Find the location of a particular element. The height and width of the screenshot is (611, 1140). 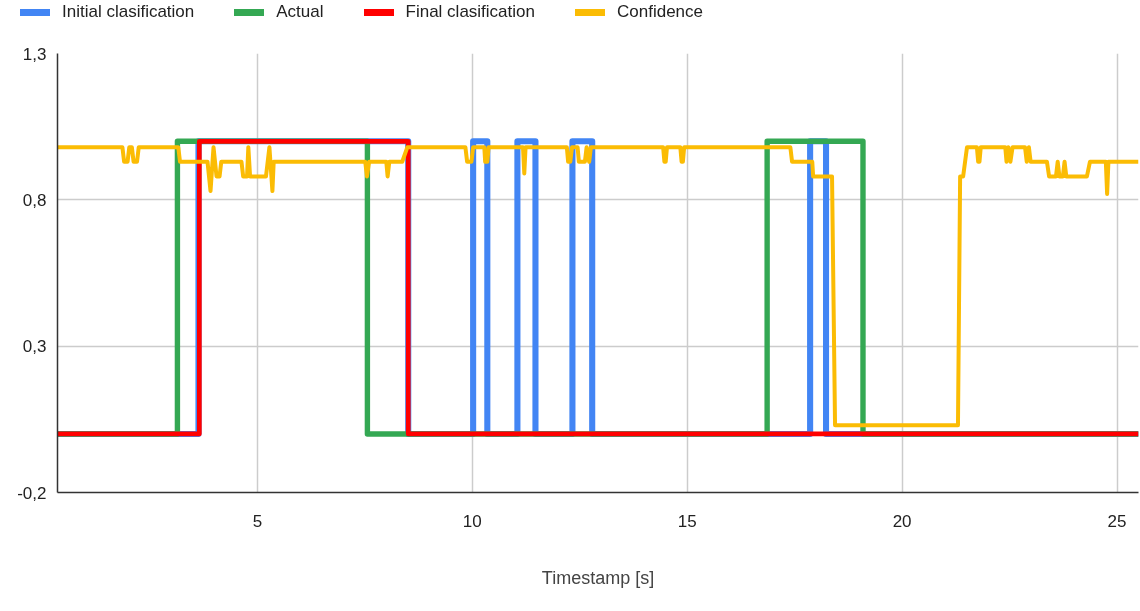

y-tick-label: 0,3 is located at coordinates (34, 347).